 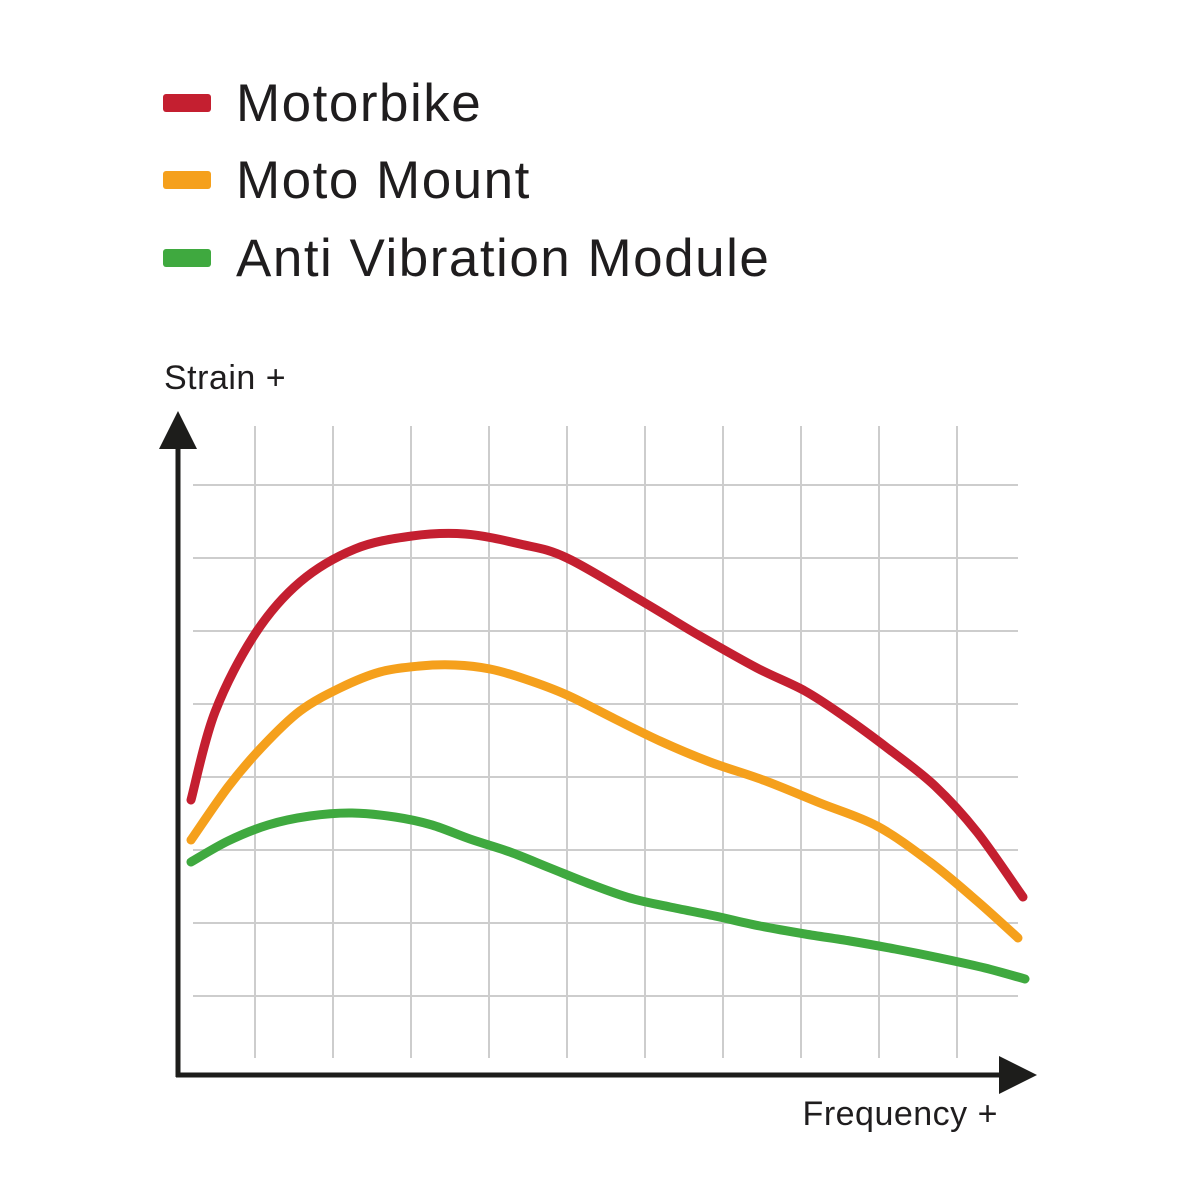 What do you see at coordinates (225, 378) in the screenshot?
I see `y-axis-label: Strain +` at bounding box center [225, 378].